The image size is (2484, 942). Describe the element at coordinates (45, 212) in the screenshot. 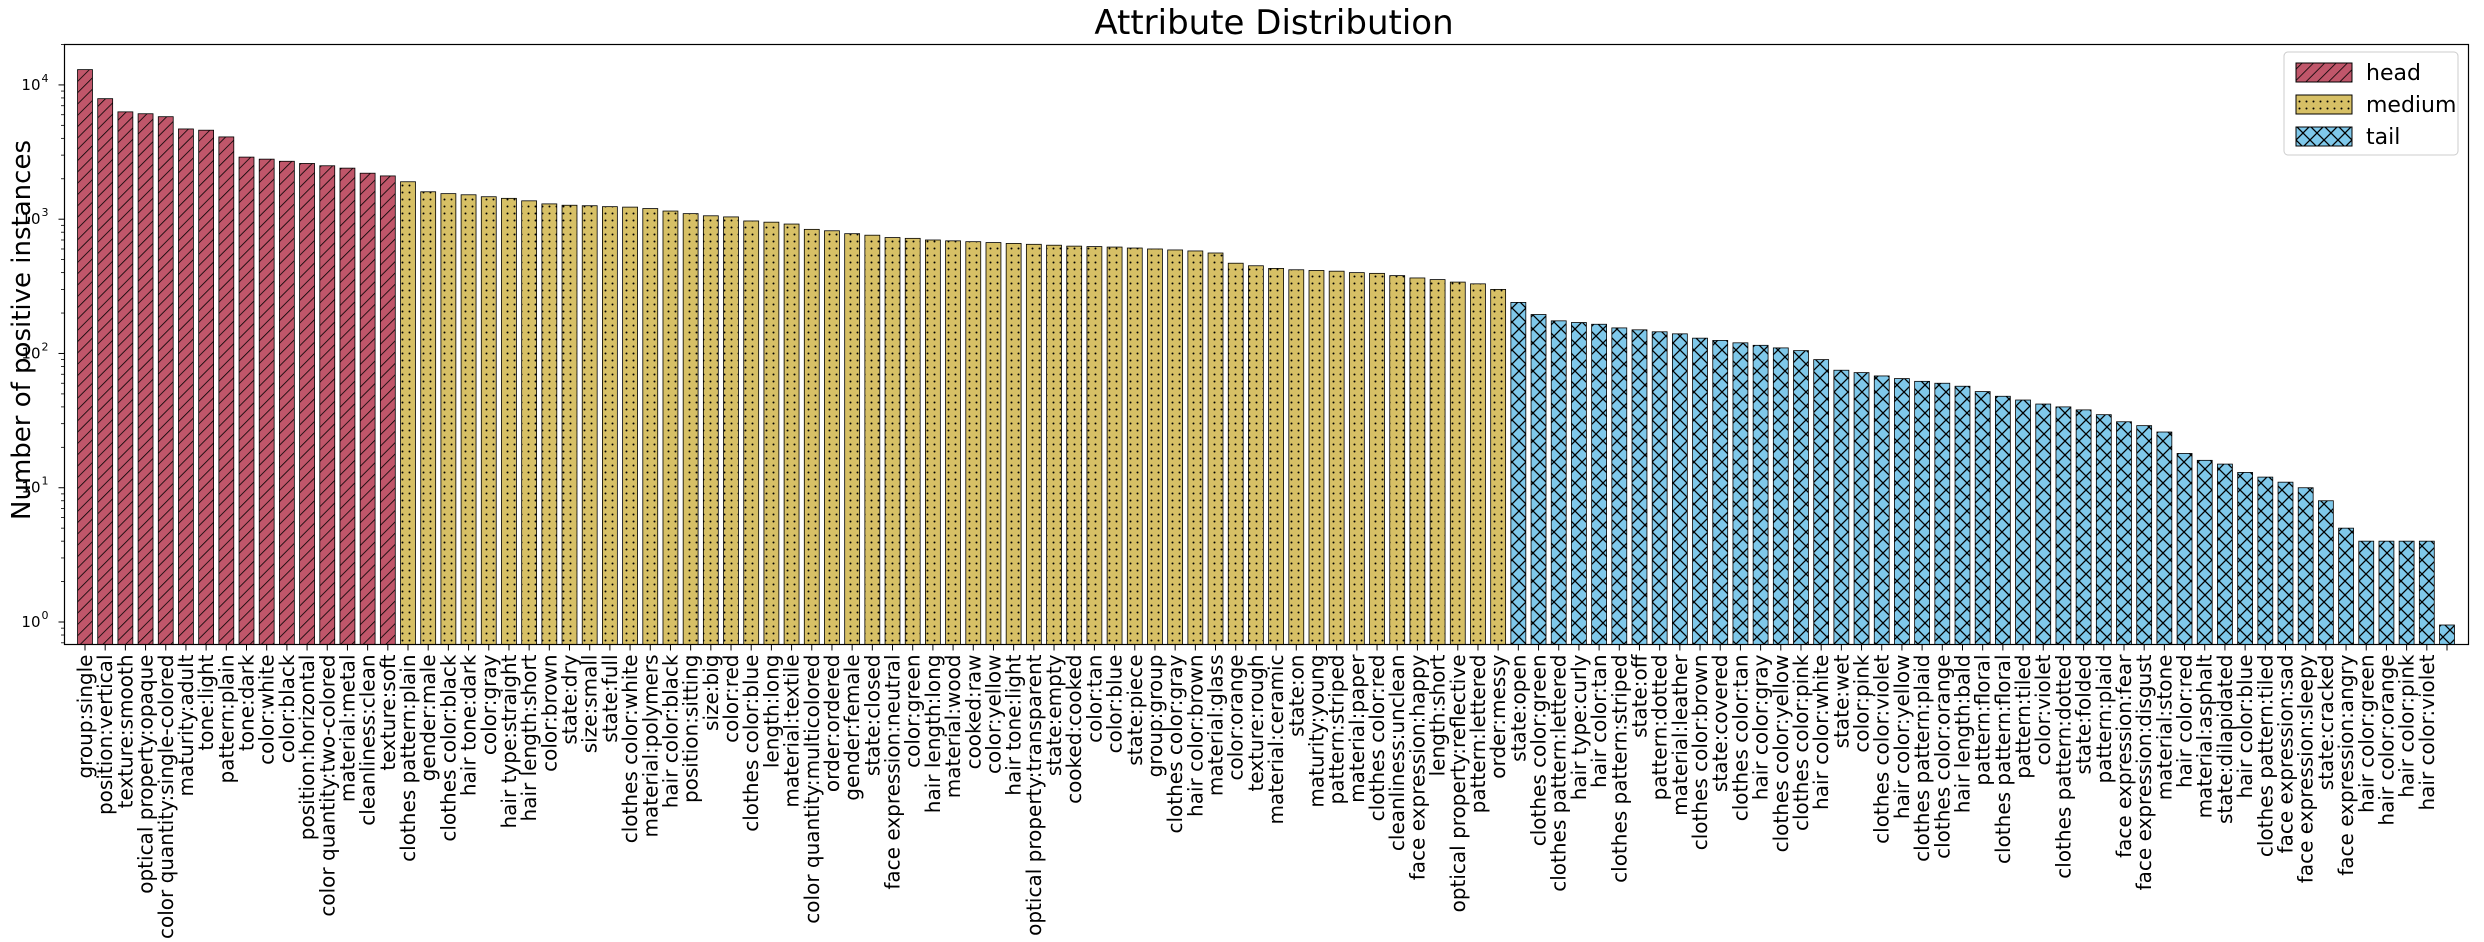

I see `y-tick-exponent: 3` at that location.